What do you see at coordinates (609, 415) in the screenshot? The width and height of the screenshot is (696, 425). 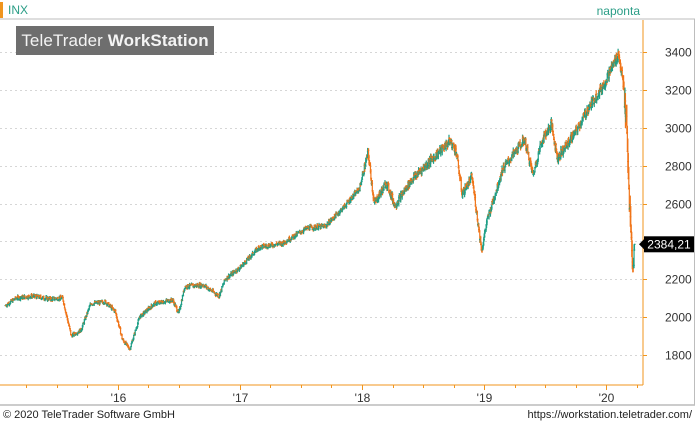 I see `site-url-link: https://workstation.teletrader.com/` at bounding box center [609, 415].